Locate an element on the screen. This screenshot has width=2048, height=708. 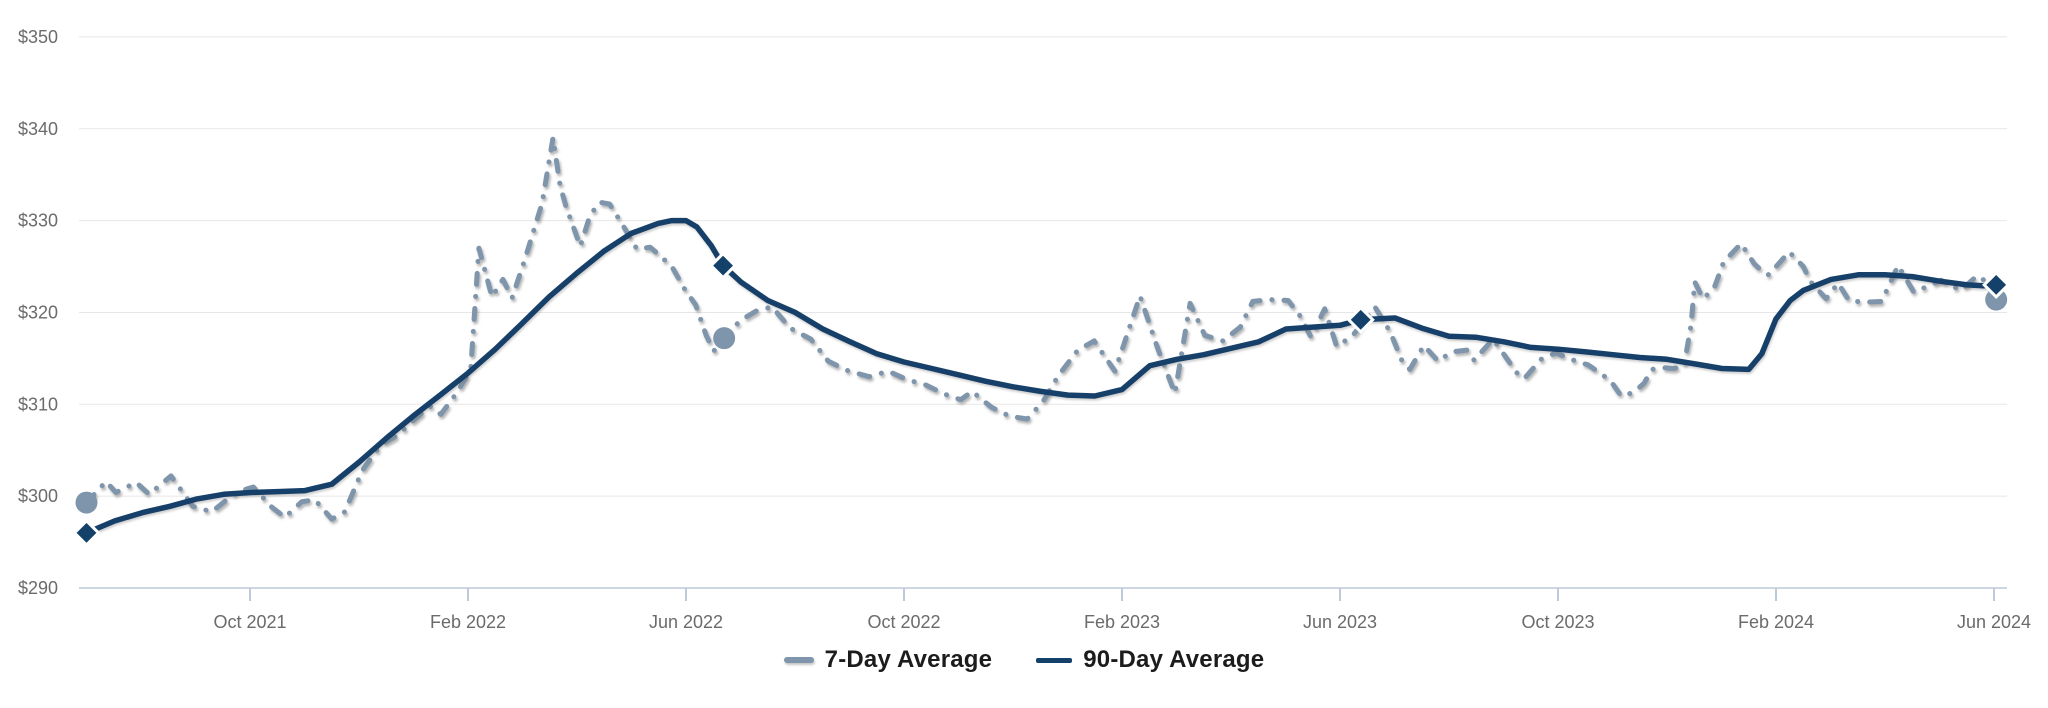
seven-day-legend-label: 7-Day Average is located at coordinates (908, 659).